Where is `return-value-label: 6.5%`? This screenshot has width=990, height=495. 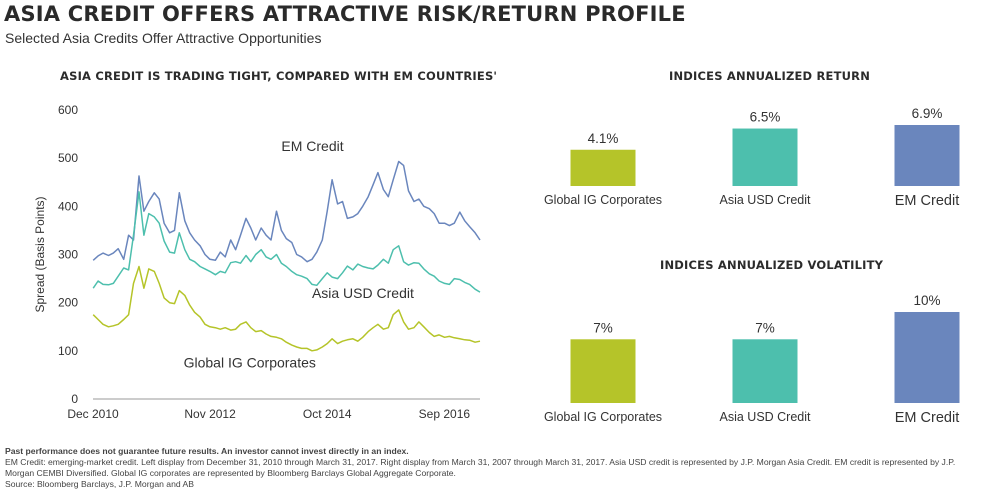
return-value-label: 6.5% is located at coordinates (765, 117).